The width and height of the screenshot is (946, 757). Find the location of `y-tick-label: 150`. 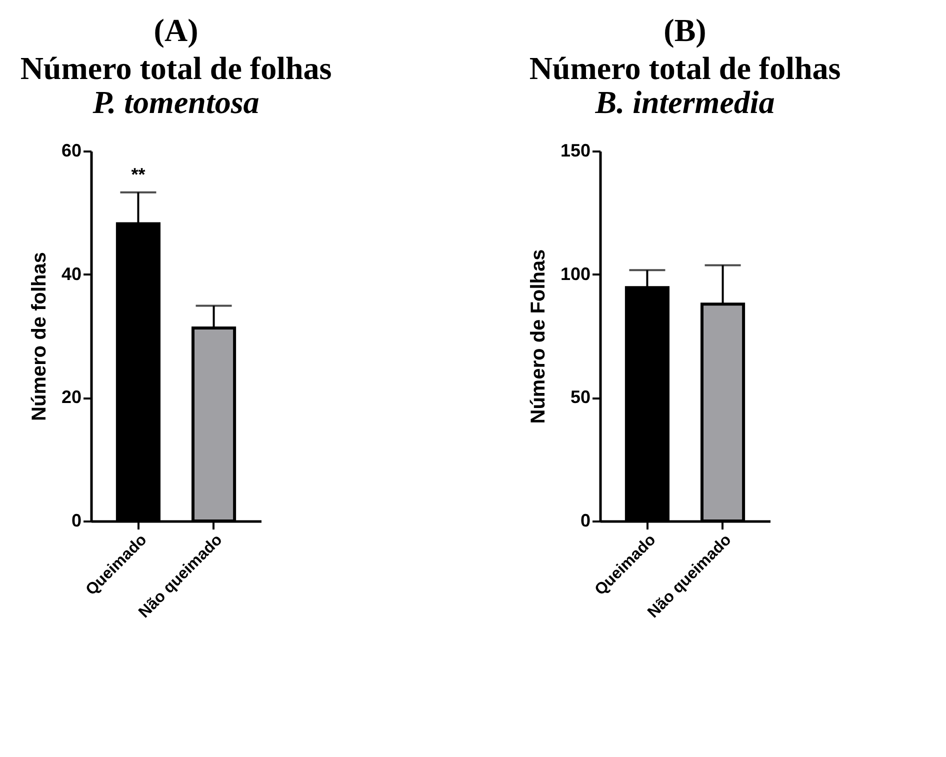

y-tick-label: 150 is located at coordinates (575, 150).